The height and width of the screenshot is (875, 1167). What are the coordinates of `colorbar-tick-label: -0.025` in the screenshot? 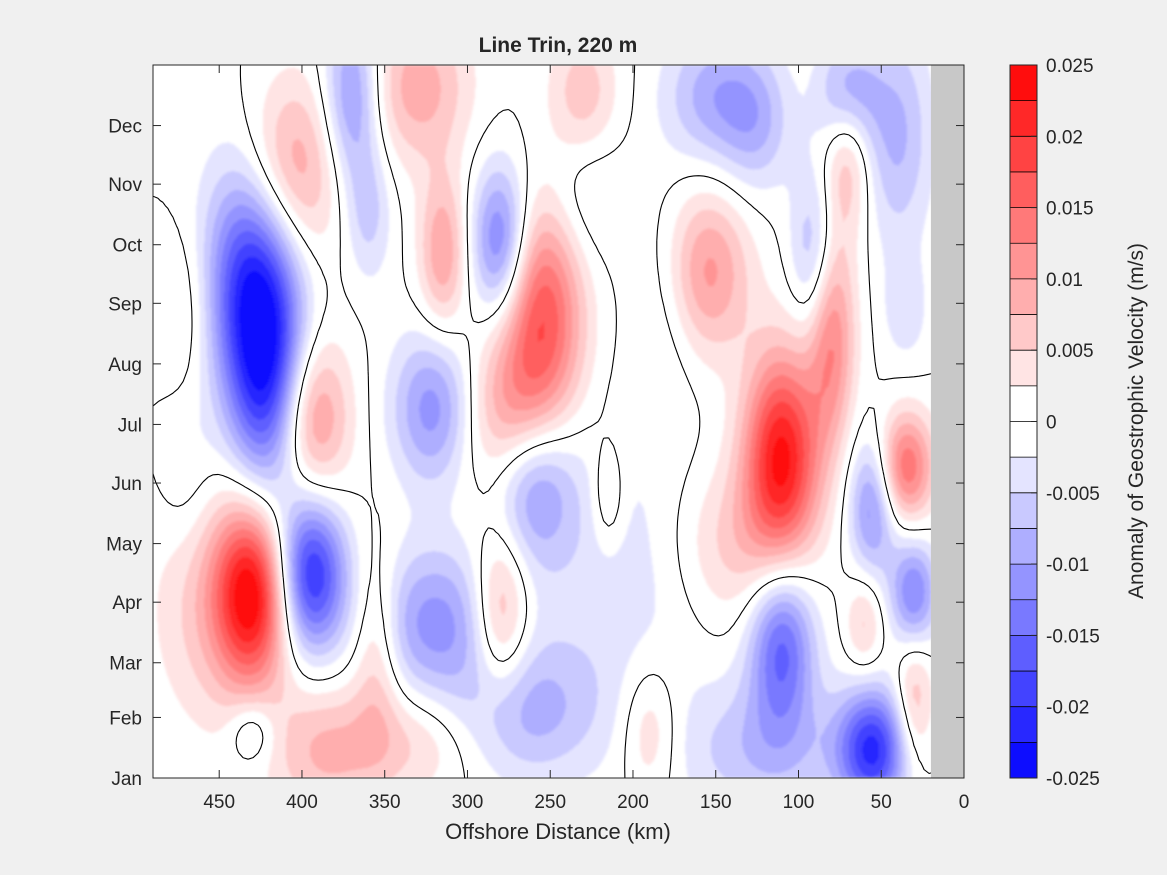 It's located at (1073, 779).